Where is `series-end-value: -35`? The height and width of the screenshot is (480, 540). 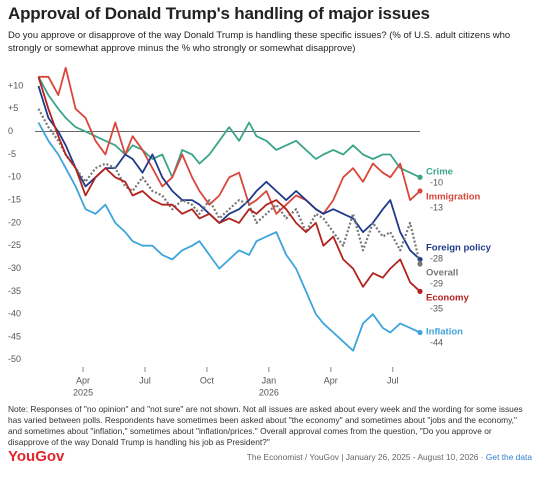
series-end-value: -35 is located at coordinates (436, 308).